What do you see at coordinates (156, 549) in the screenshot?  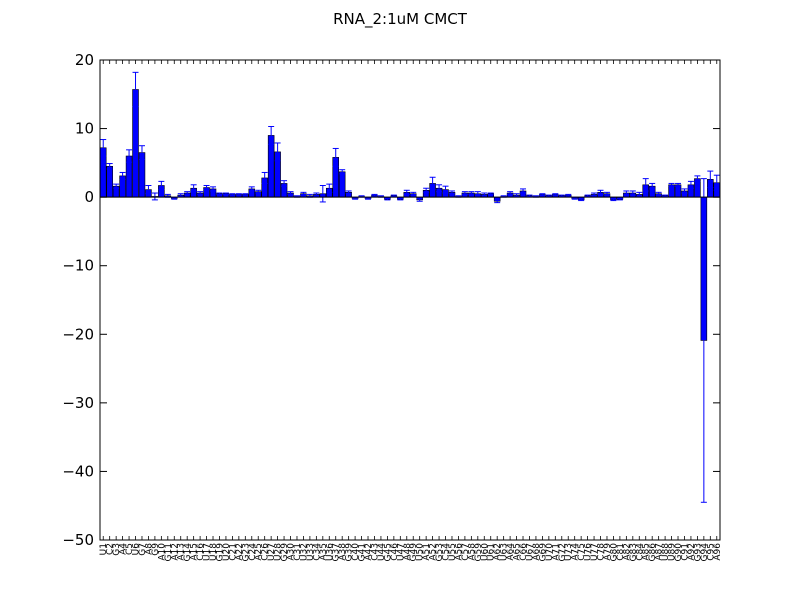 I see `x-tick-label: G9` at bounding box center [156, 549].